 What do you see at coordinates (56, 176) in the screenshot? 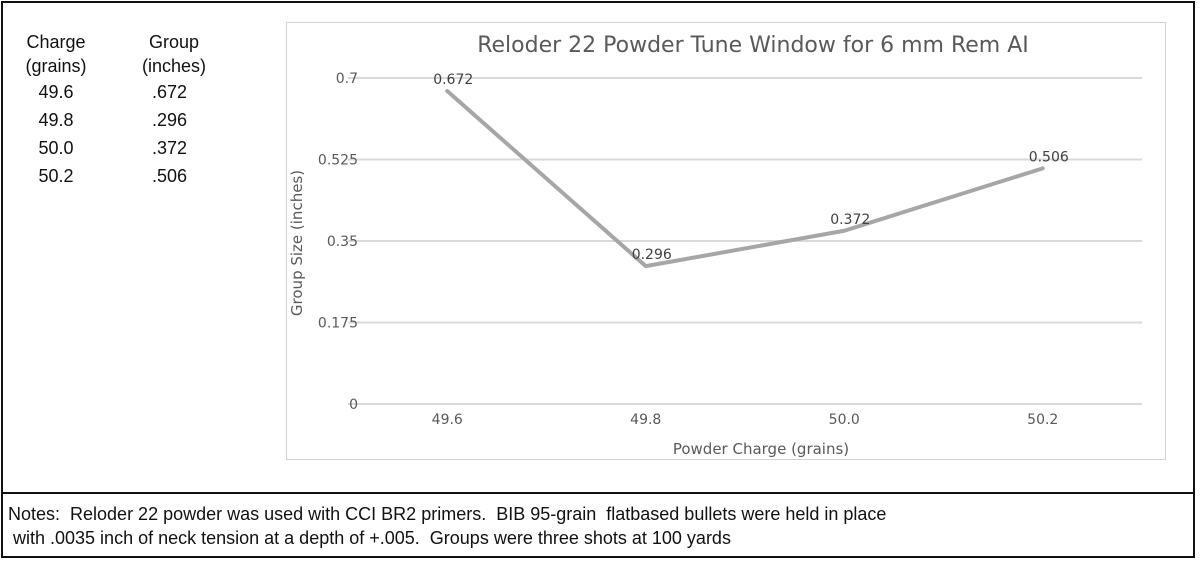
I see `charge-cell: 50.2` at bounding box center [56, 176].